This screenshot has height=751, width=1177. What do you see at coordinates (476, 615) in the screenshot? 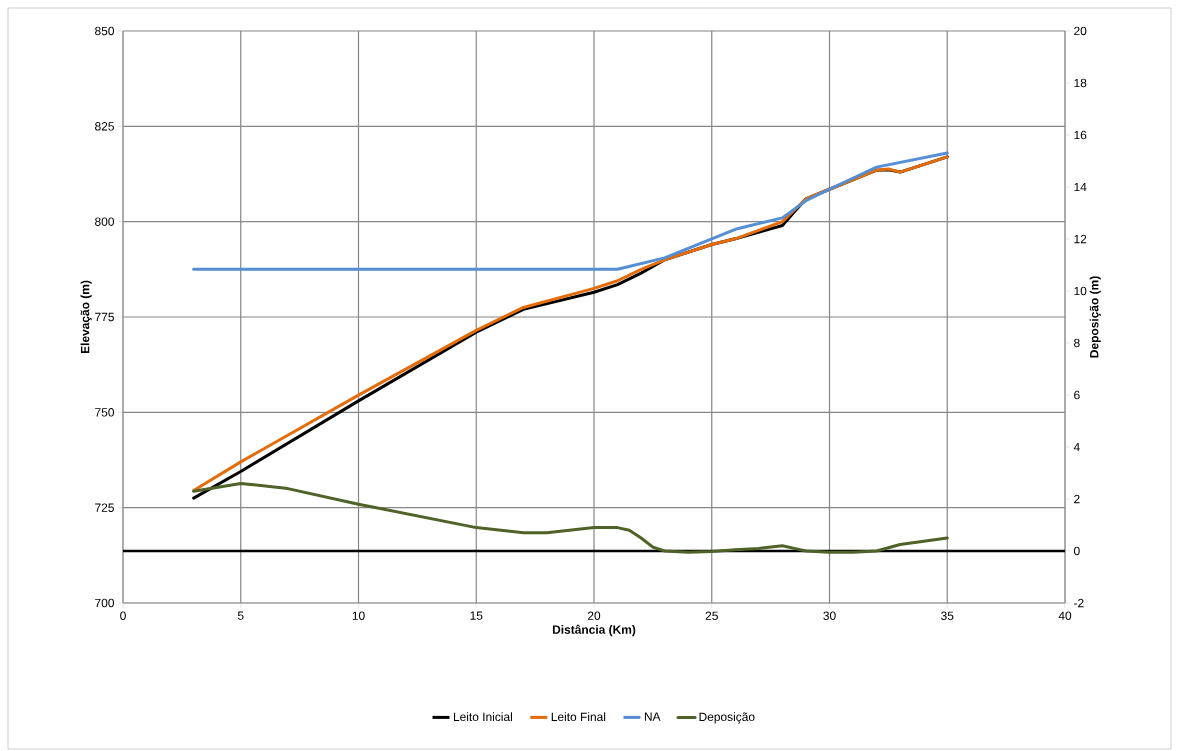
I see `x-tick-label: 15` at bounding box center [476, 615].